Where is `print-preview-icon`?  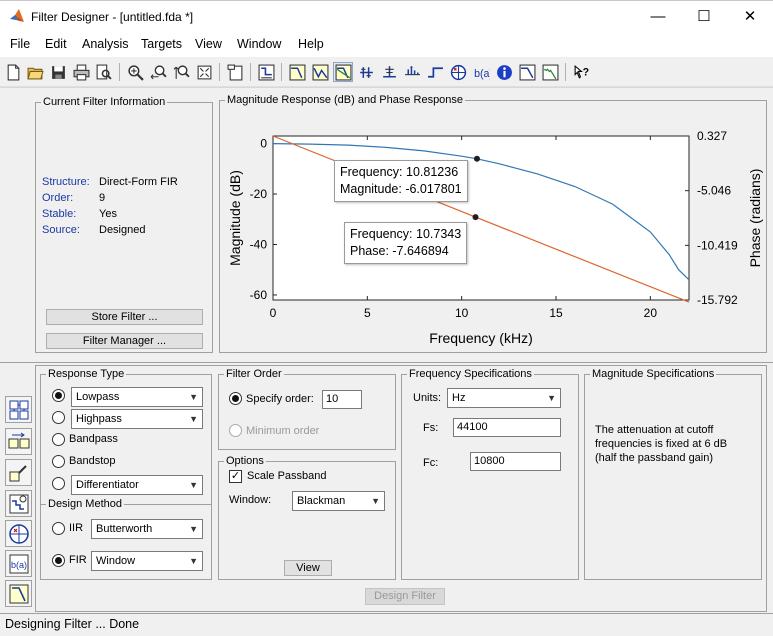
print-preview-icon is located at coordinates (103, 72).